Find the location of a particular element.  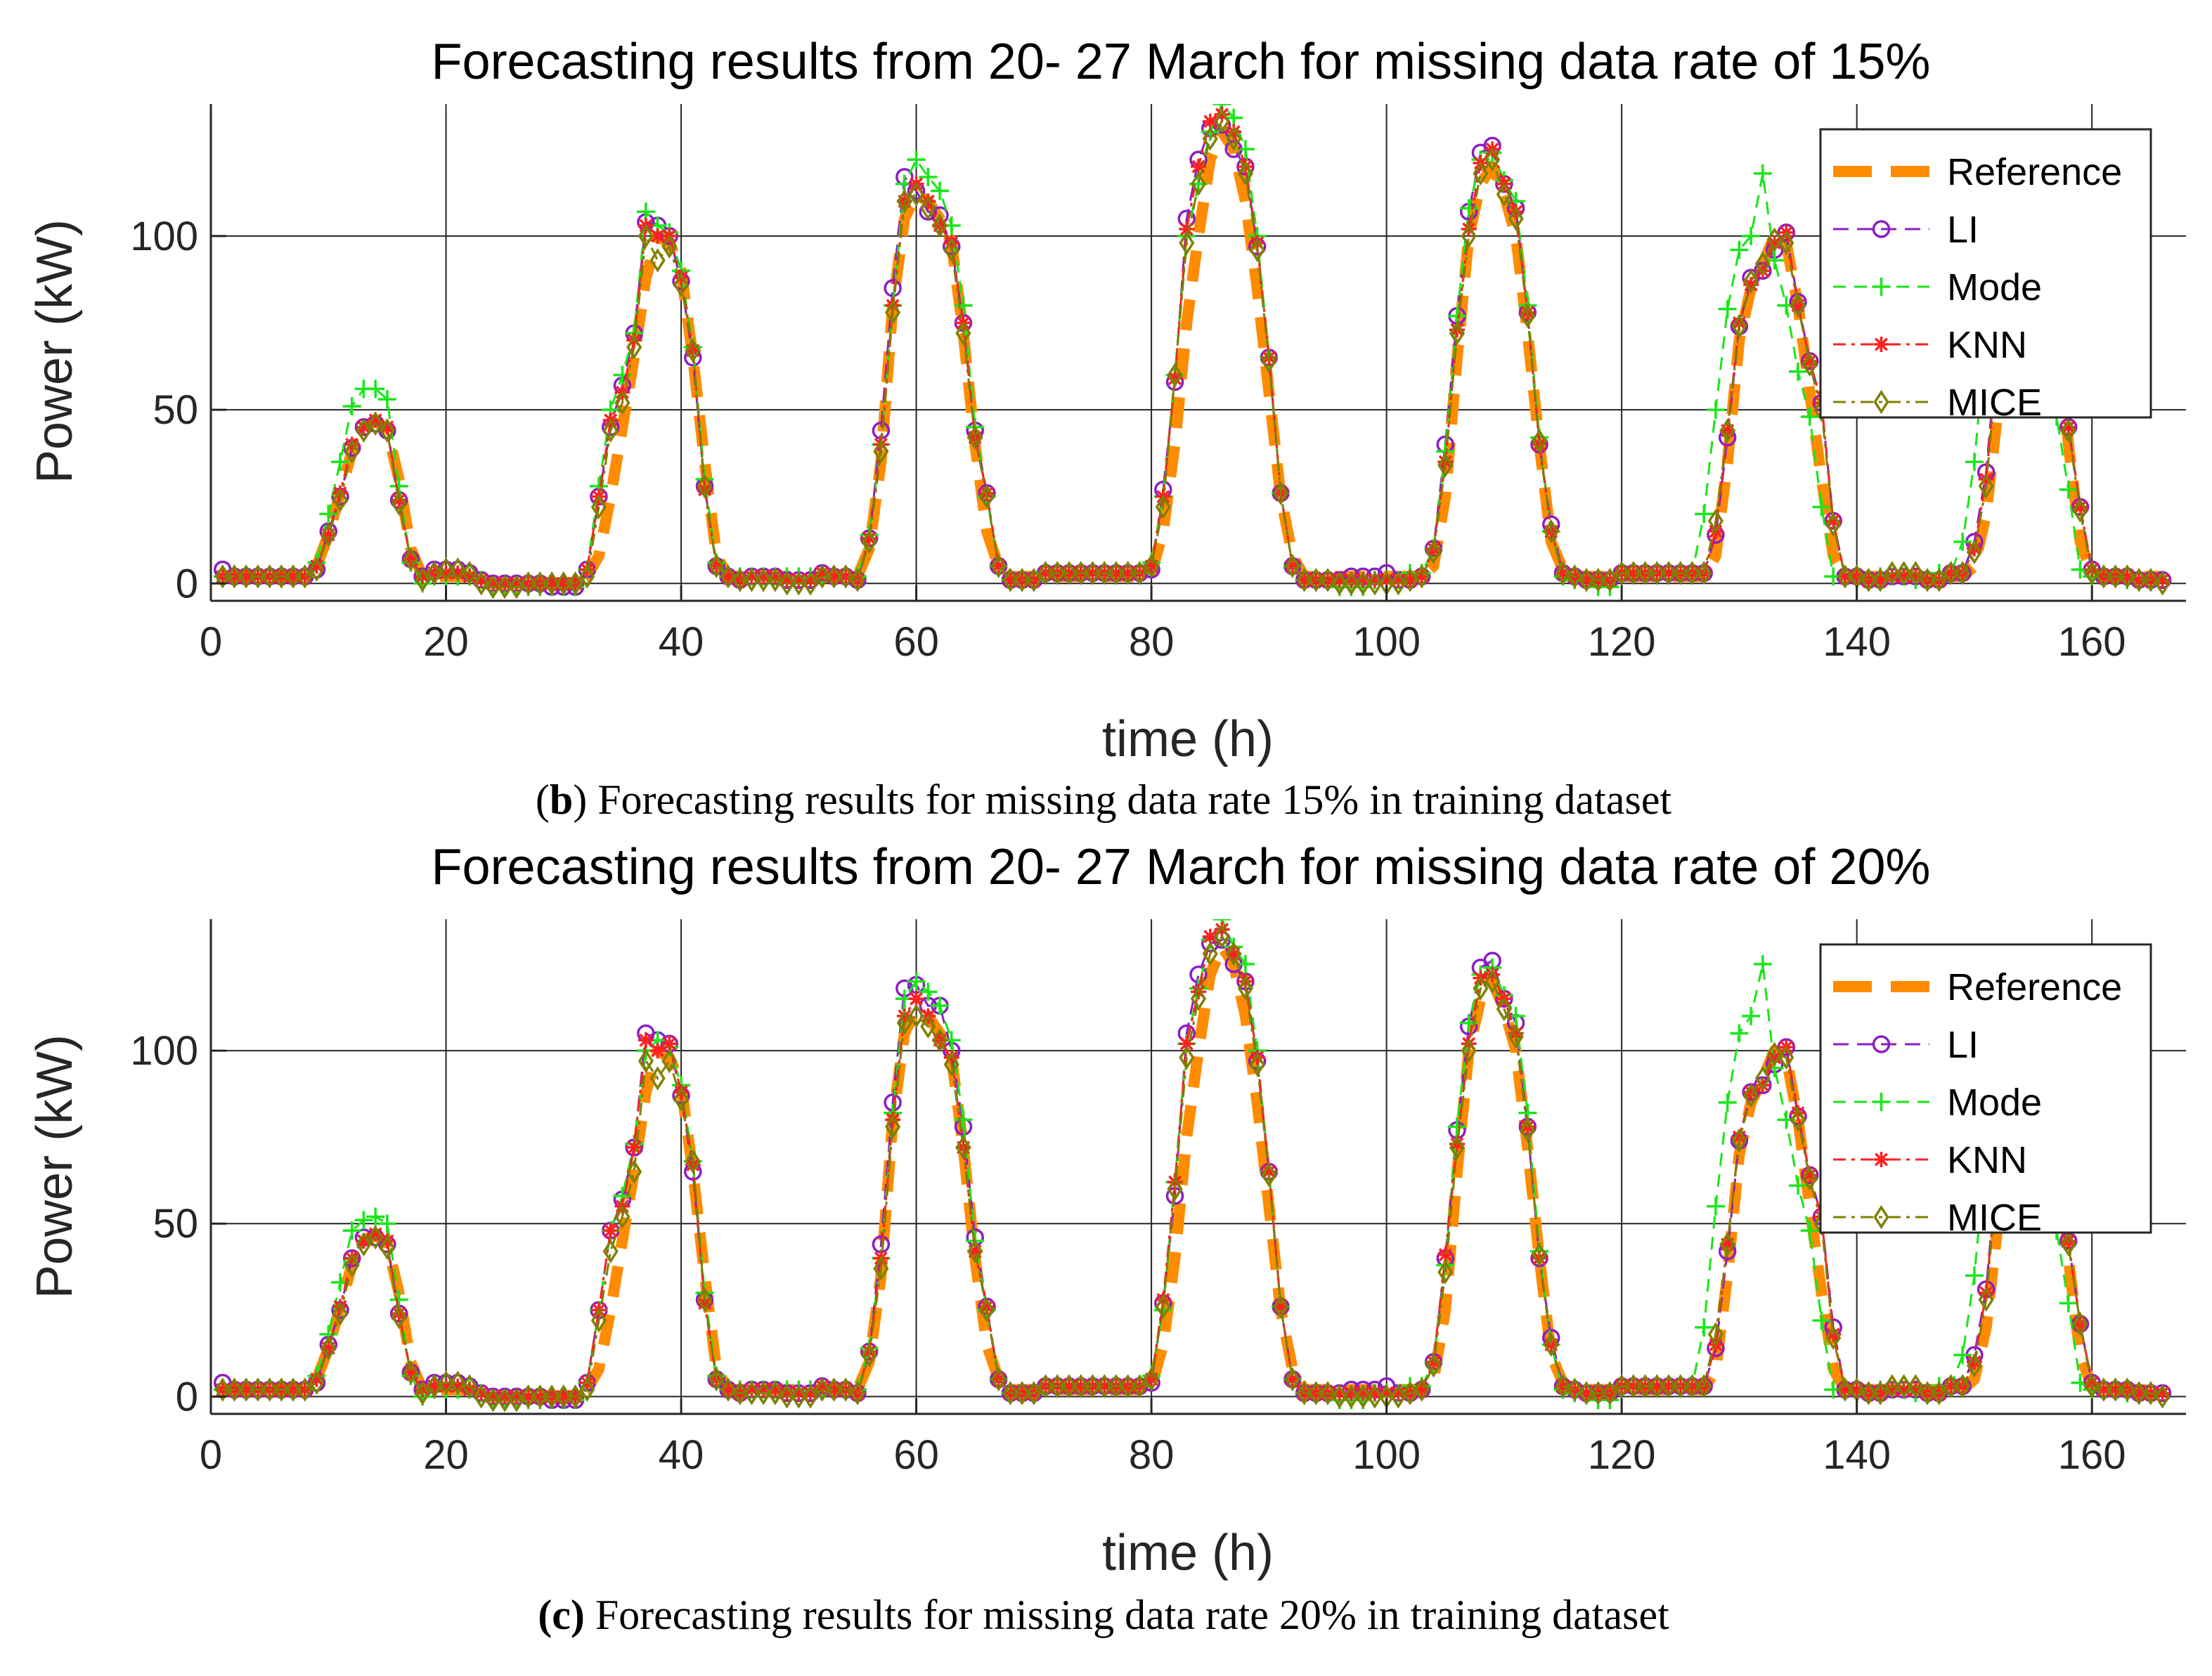

legend-label-mode: Mode is located at coordinates (1994, 1102).